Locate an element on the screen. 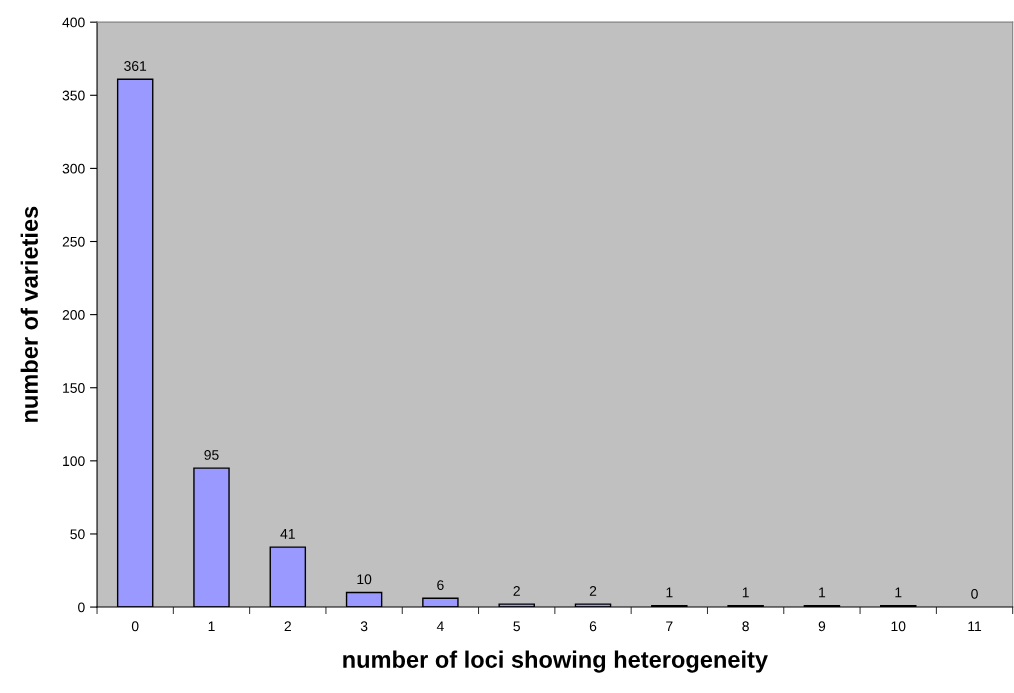  x-tick-label: 0 is located at coordinates (135, 626).